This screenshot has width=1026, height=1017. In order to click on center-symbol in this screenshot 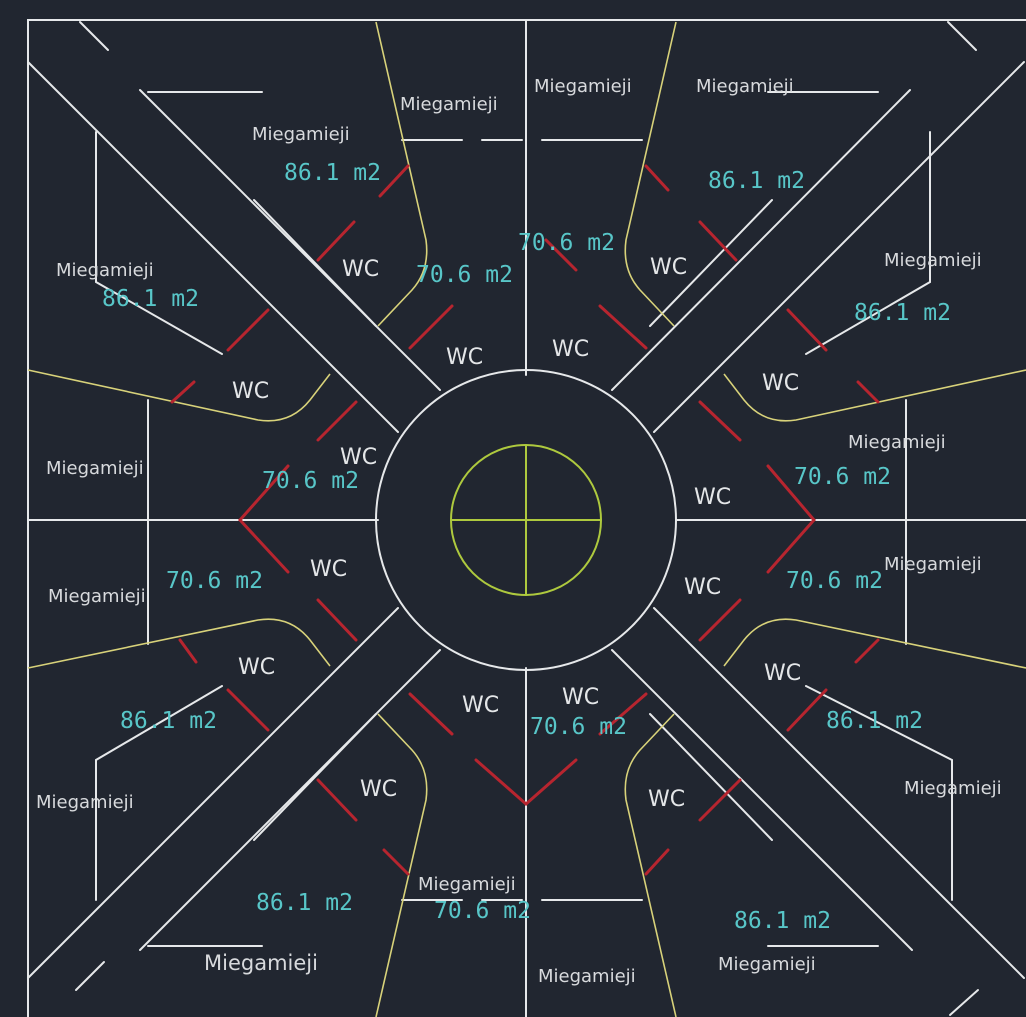, I will do `click(526, 520)`.